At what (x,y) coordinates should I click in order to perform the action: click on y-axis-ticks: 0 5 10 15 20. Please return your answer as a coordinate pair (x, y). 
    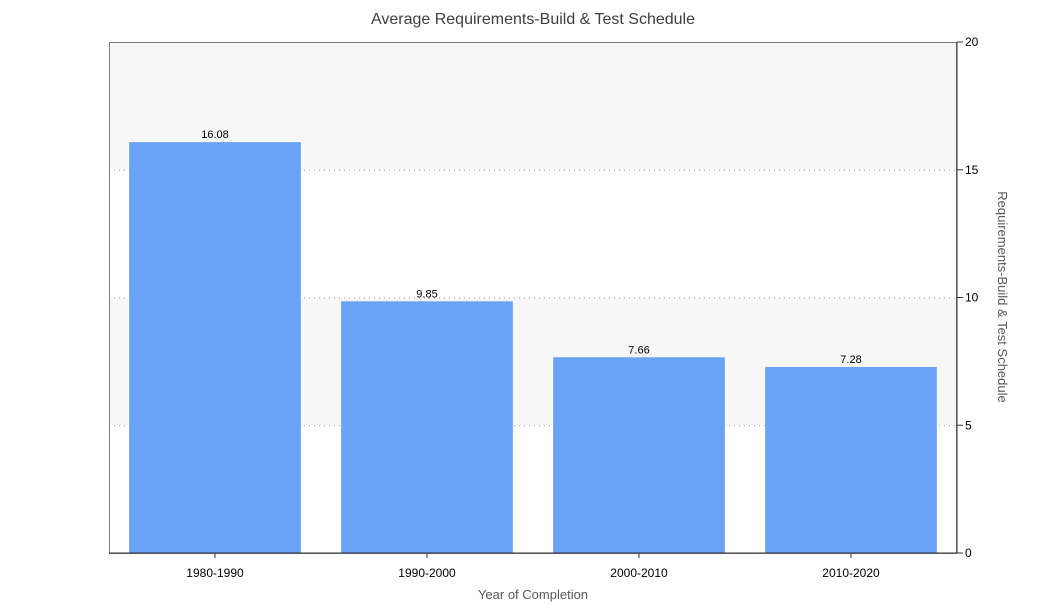
    Looking at the image, I should click on (968, 297).